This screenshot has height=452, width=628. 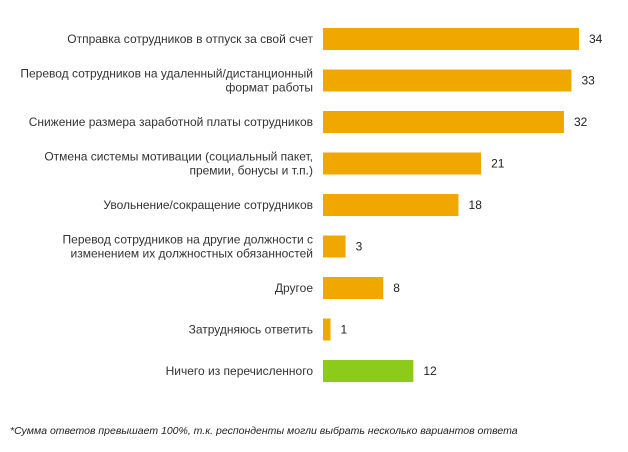 What do you see at coordinates (588, 81) in the screenshot?
I see `value-label: 33` at bounding box center [588, 81].